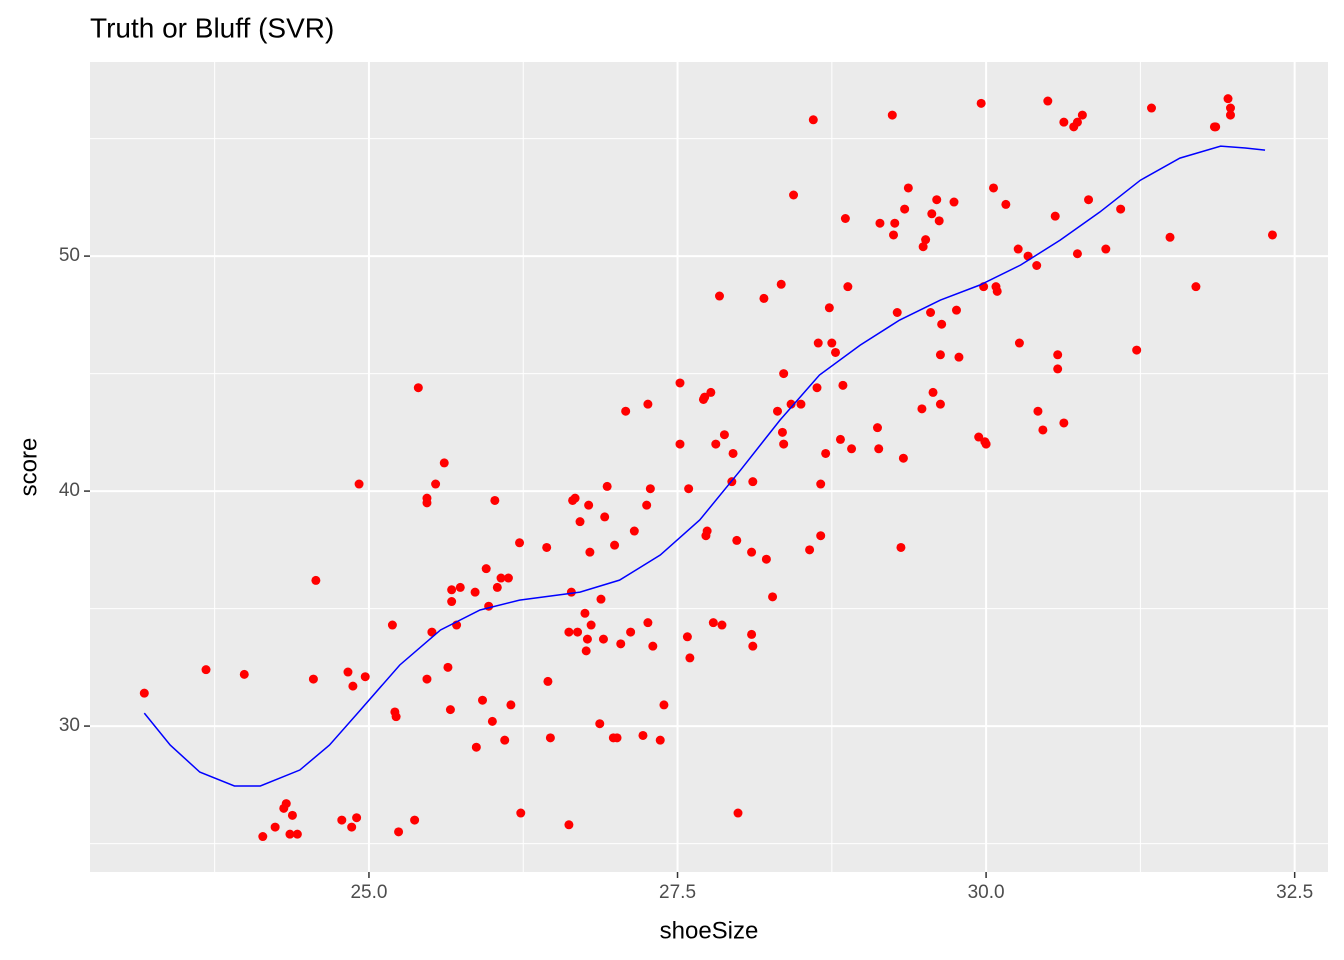 The height and width of the screenshot is (960, 1344). I want to click on y-tick-label: 30, so click(69, 725).